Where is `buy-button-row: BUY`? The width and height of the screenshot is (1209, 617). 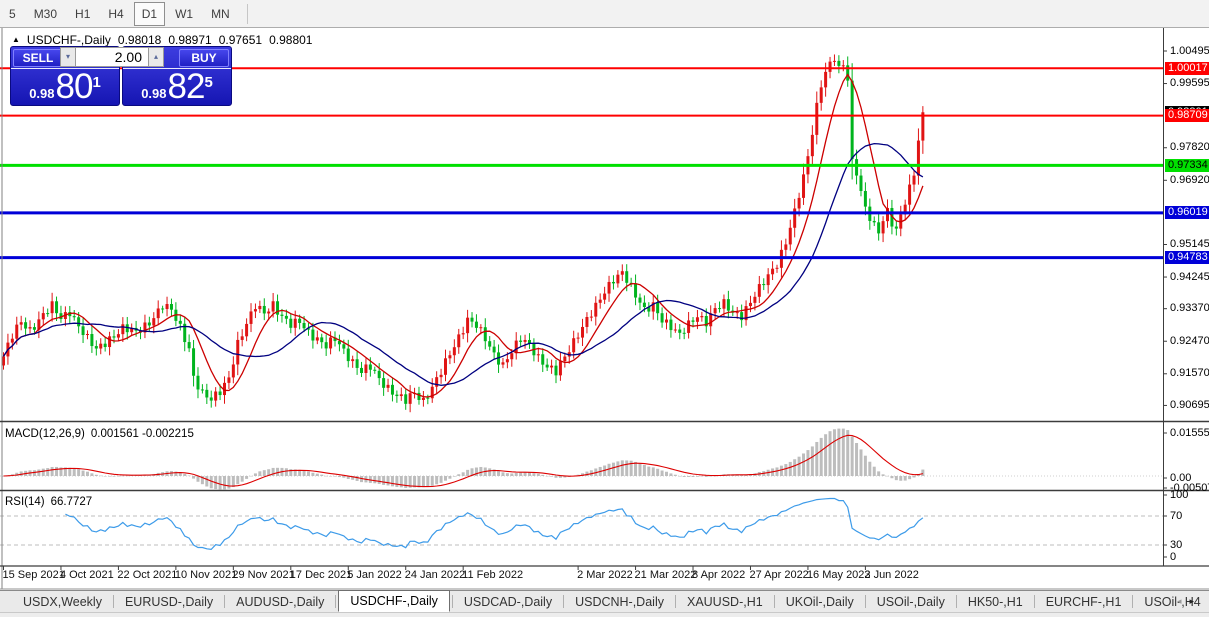
buy-button-row: BUY is located at coordinates (177, 58).